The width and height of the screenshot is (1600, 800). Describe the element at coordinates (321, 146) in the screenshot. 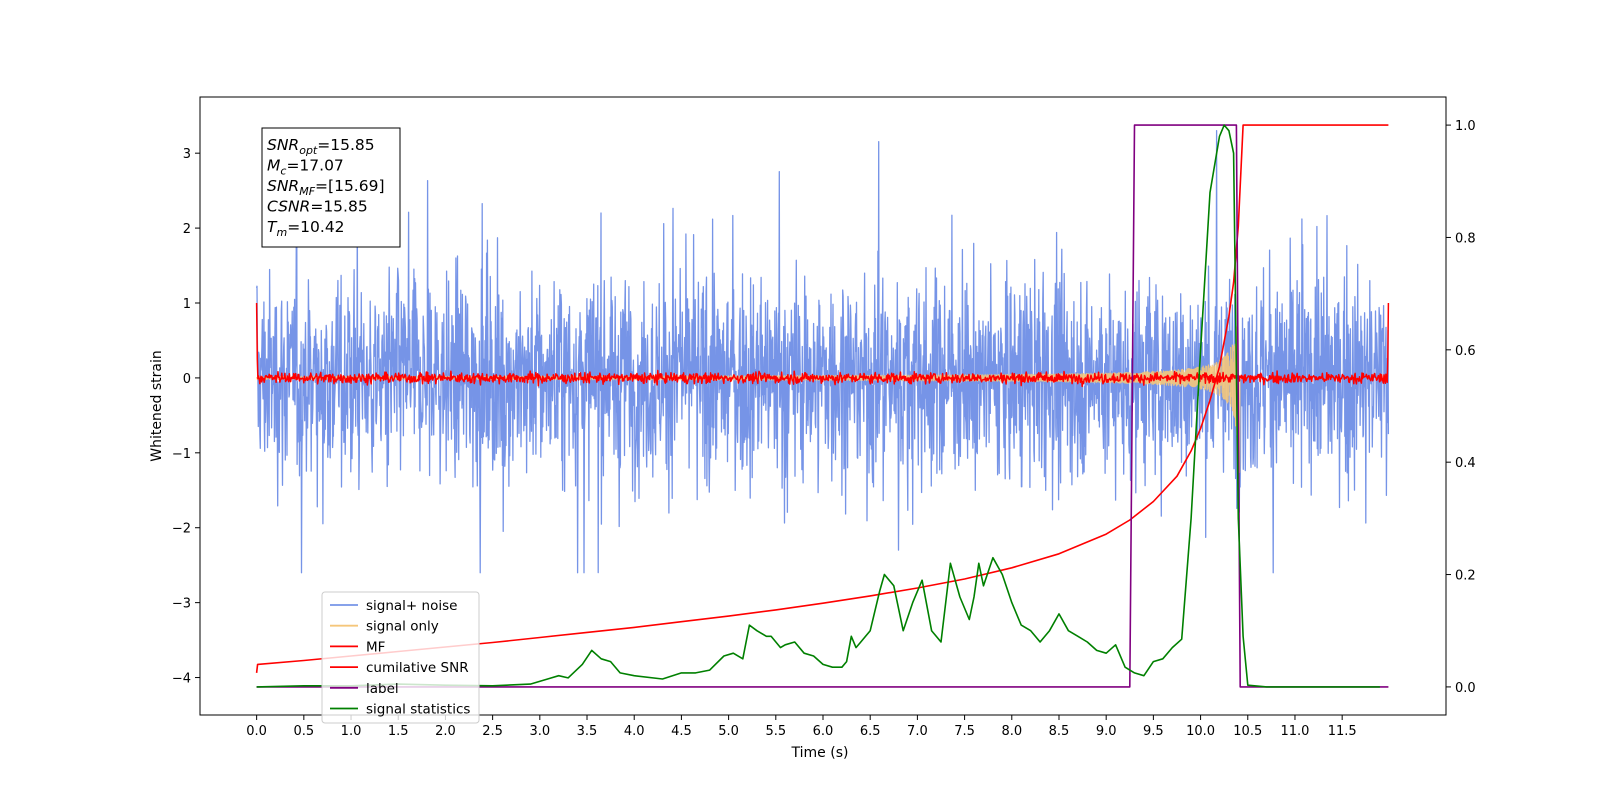

I see `annotation-line: SNRopt=15.85` at that location.